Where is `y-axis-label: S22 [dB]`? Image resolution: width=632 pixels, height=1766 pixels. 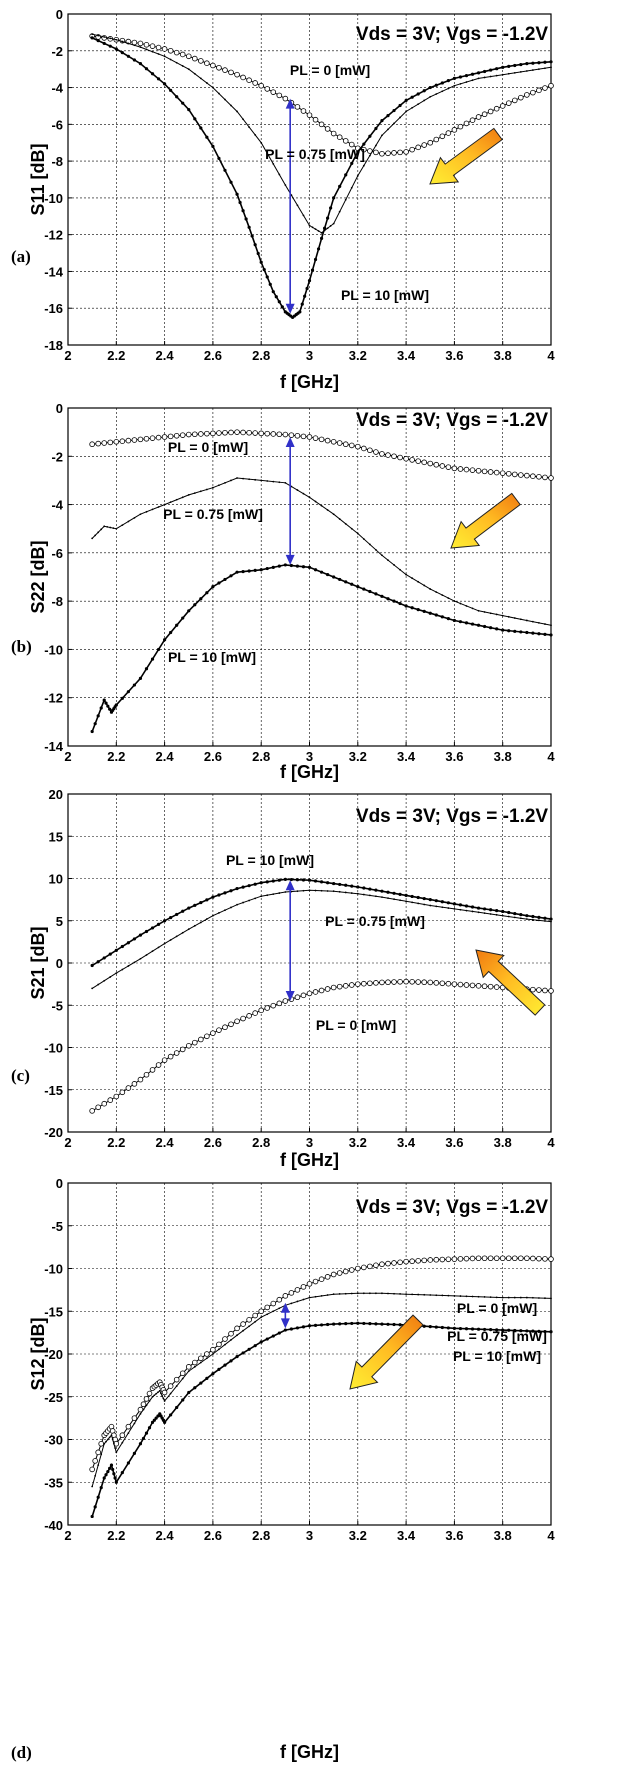 y-axis-label: S22 [dB] is located at coordinates (38, 576).